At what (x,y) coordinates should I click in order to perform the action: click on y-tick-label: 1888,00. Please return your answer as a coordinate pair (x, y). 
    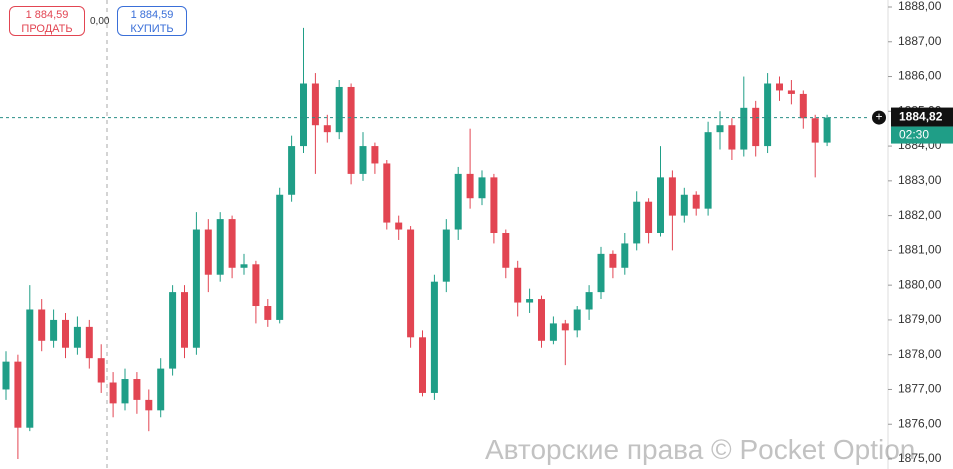
    Looking at the image, I should click on (920, 6).